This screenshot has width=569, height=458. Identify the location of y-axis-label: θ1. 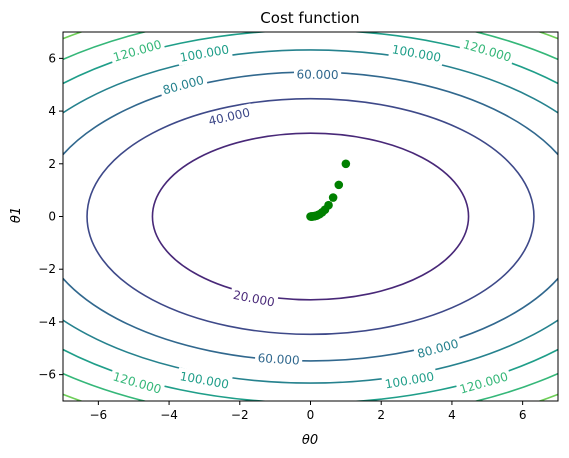
(16, 215).